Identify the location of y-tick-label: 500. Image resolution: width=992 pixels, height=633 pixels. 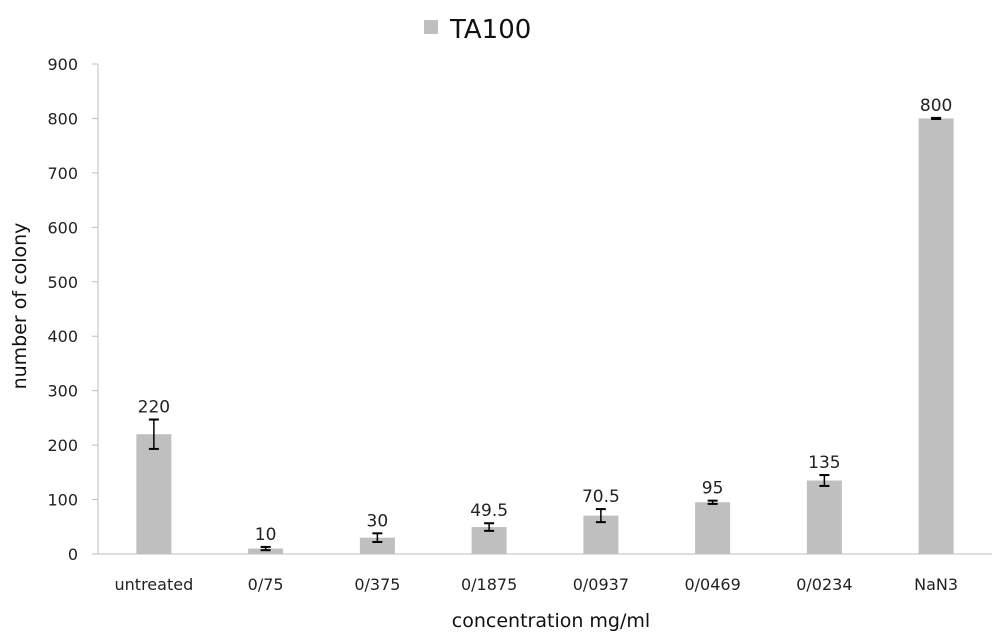
(62, 282).